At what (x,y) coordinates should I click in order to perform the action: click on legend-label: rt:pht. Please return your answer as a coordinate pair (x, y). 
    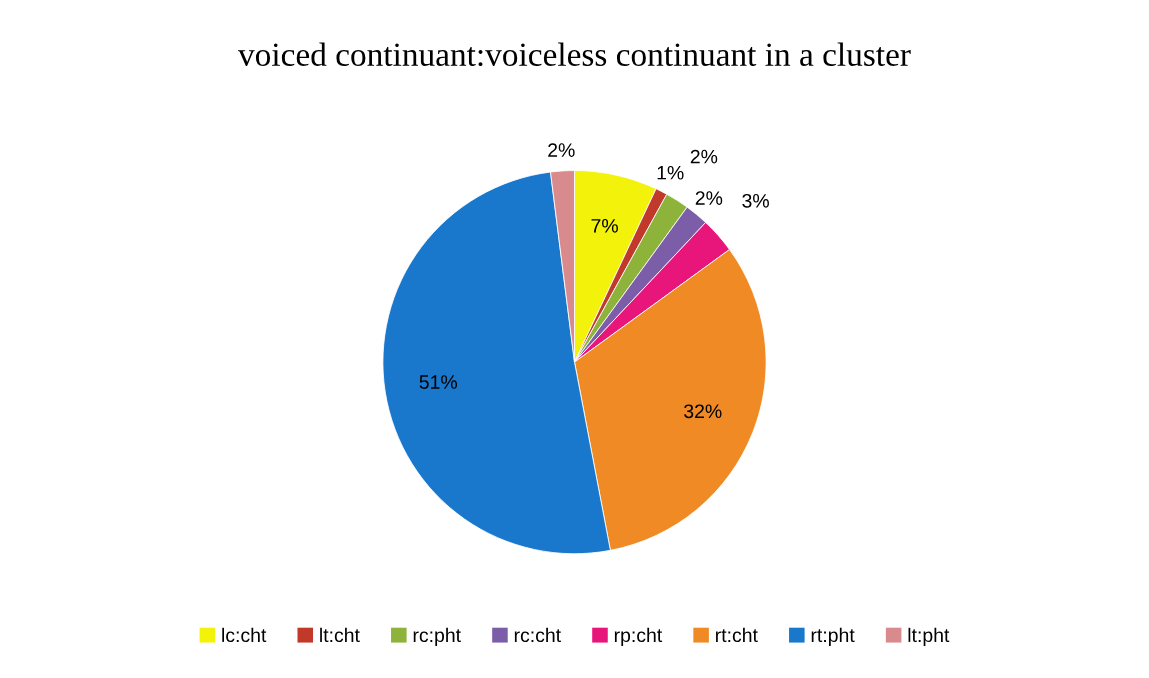
    Looking at the image, I should click on (833, 636).